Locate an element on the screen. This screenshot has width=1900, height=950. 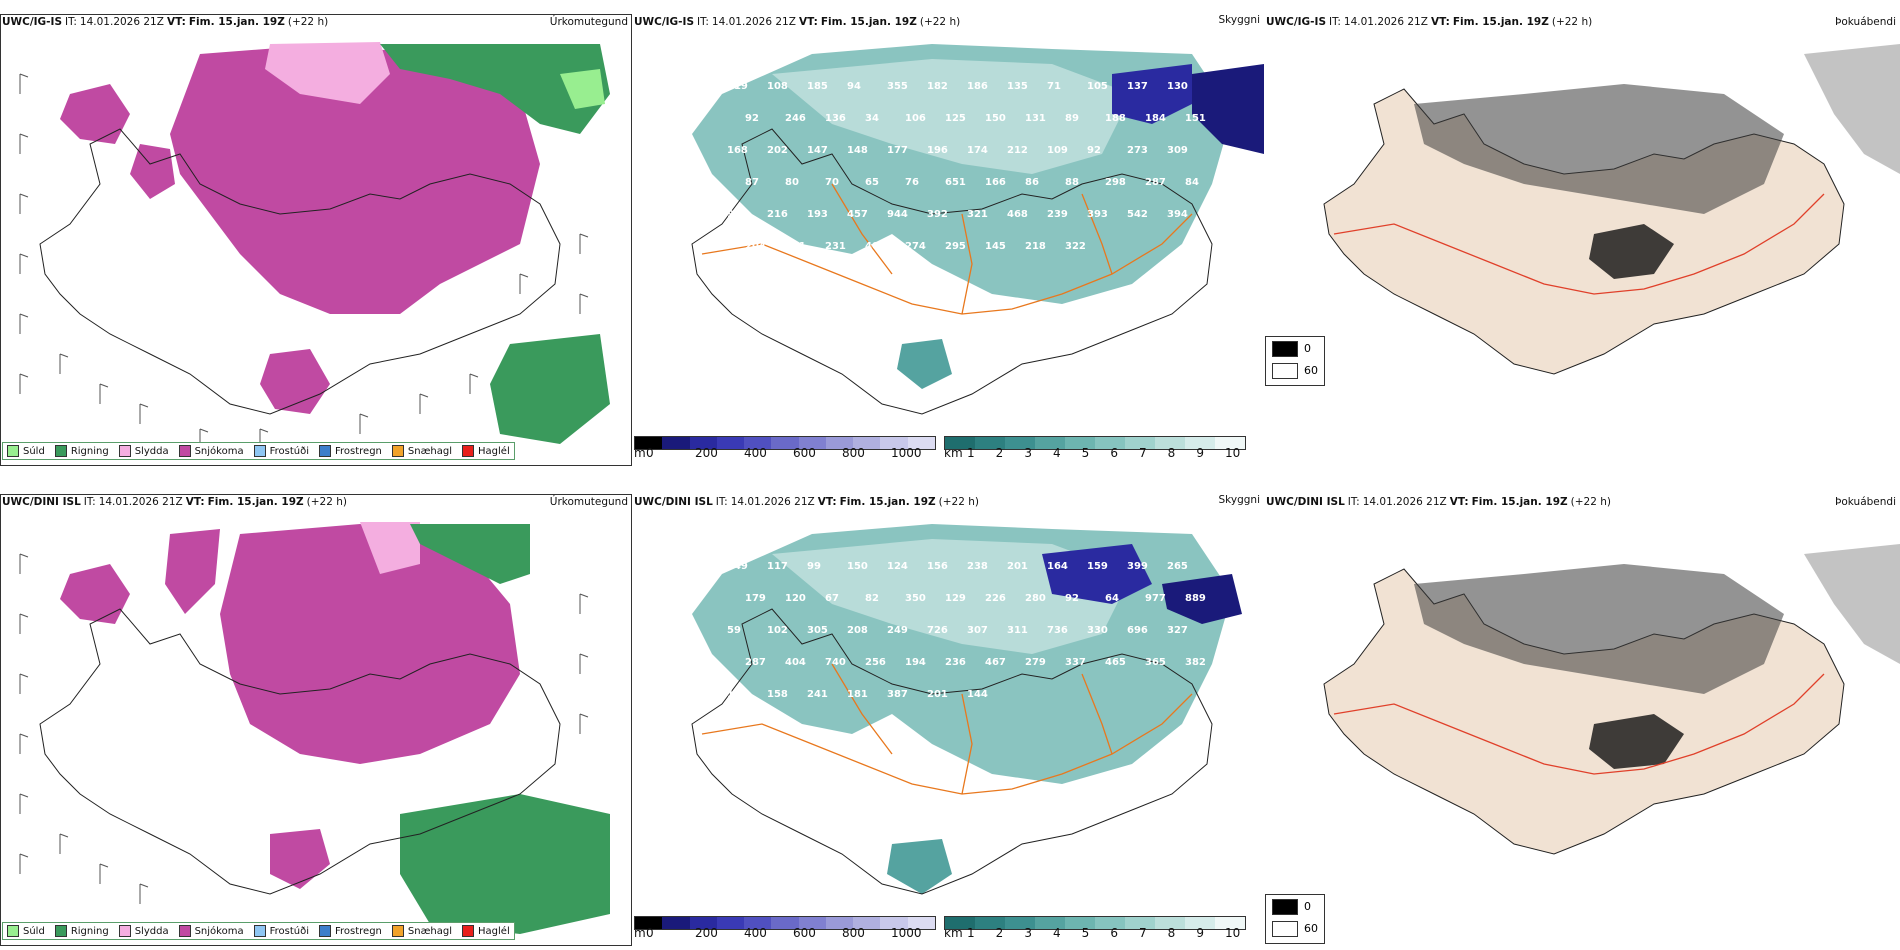
vt-value: Fim. 15.jan. 19Z is located at coordinates (887, 502).